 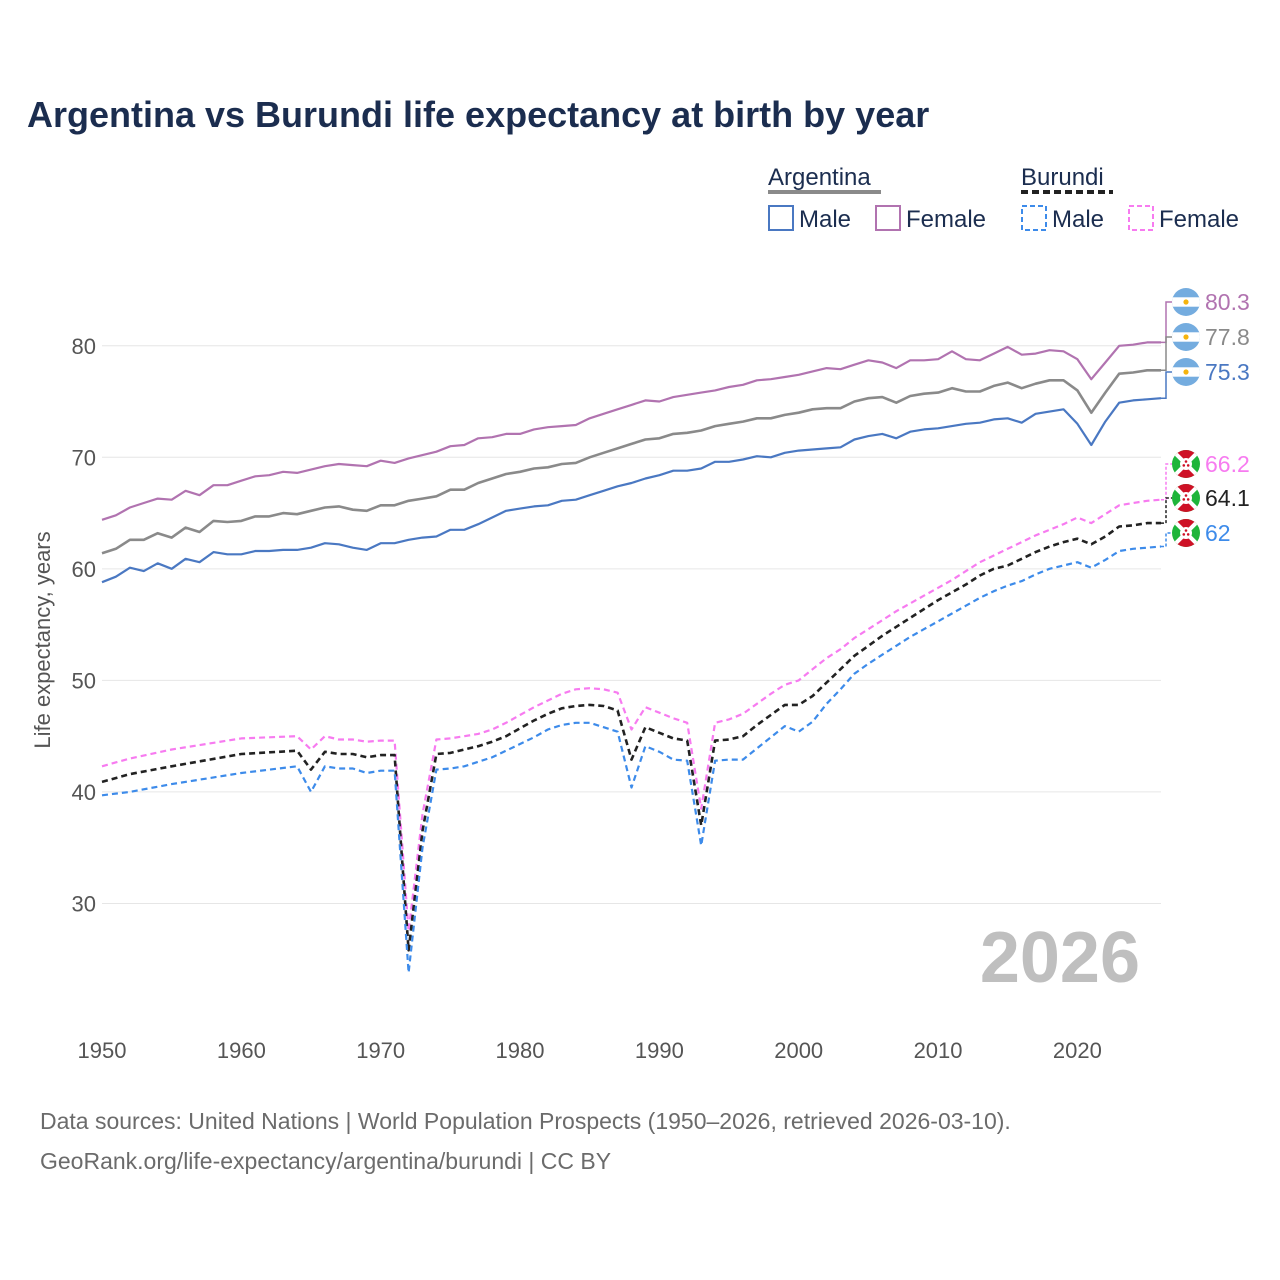 I want to click on x-tick-label: 1950, so click(x=102, y=1050).